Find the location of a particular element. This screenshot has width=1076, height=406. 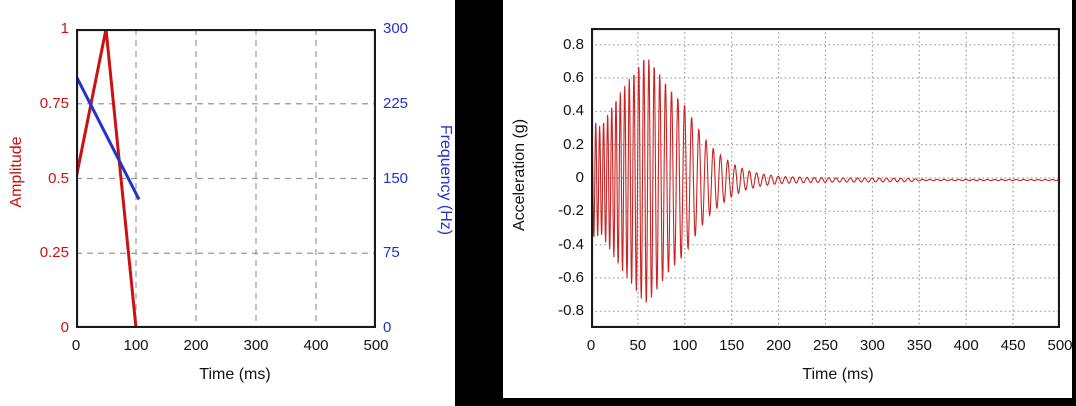

acceleration-y-tick-label: -0.2 is located at coordinates (571, 211).